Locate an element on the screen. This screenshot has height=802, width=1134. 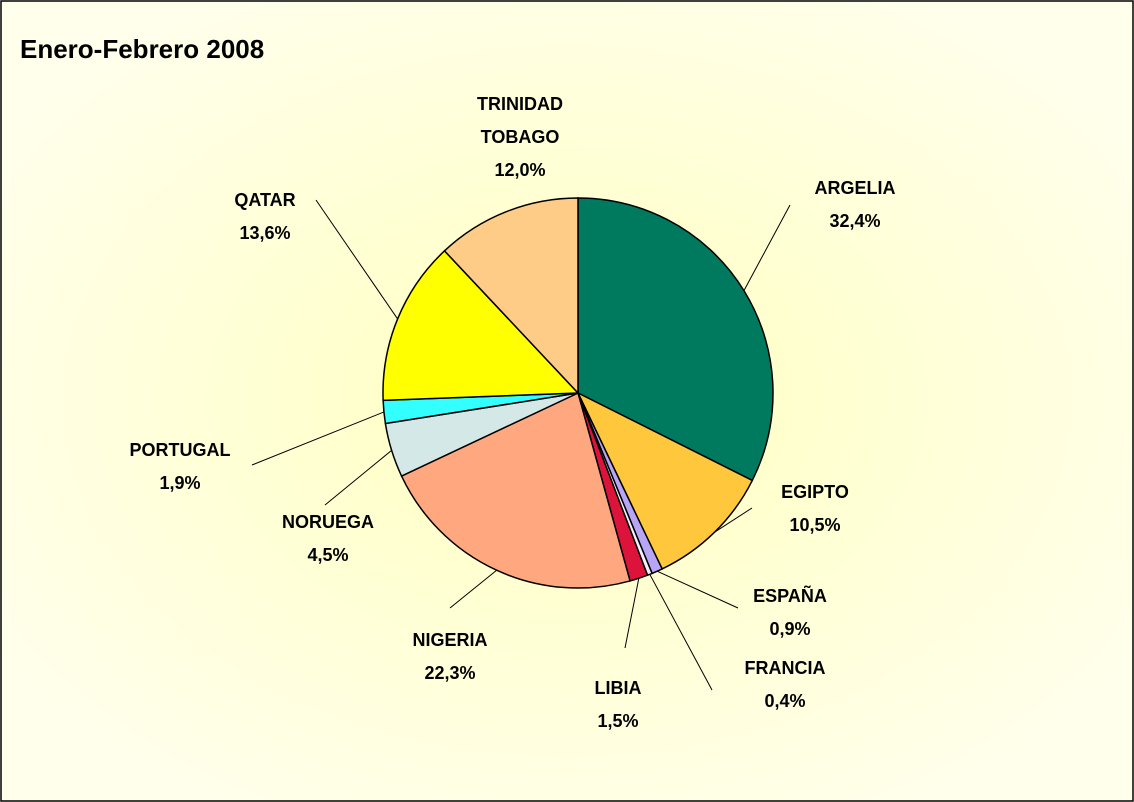
category-label: ARGELIA is located at coordinates (855, 188).